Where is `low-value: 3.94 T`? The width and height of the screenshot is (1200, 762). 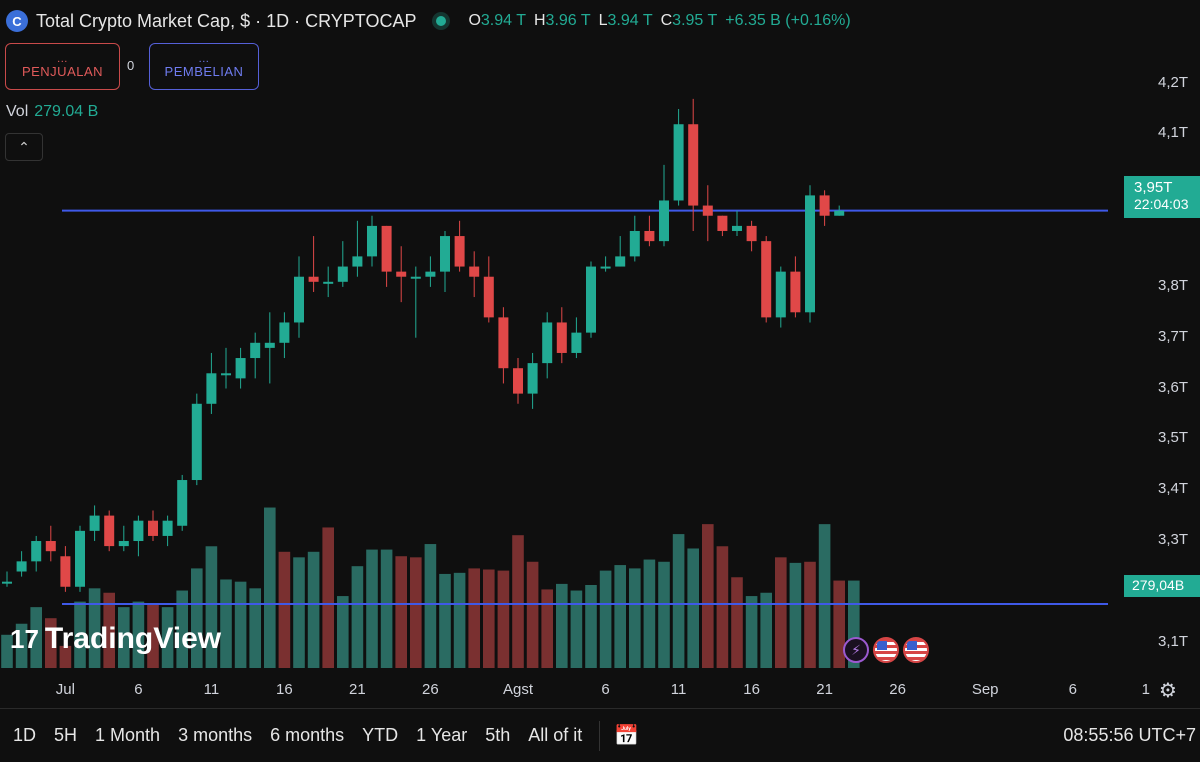
low-value: 3.94 T is located at coordinates (630, 20).